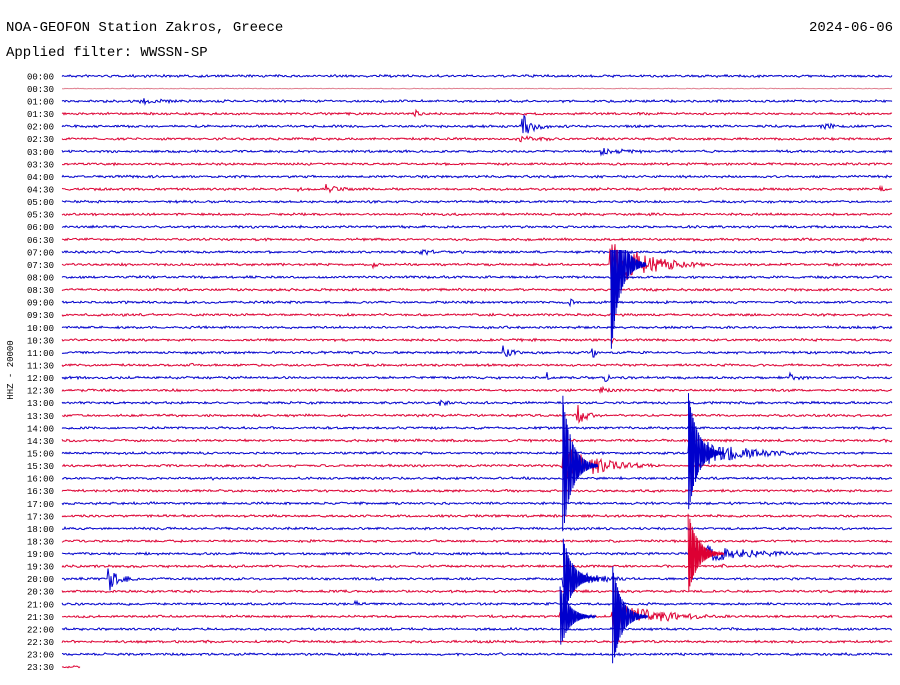 This screenshot has width=900, height=685. I want to click on time-label: 18:30, so click(40, 542).